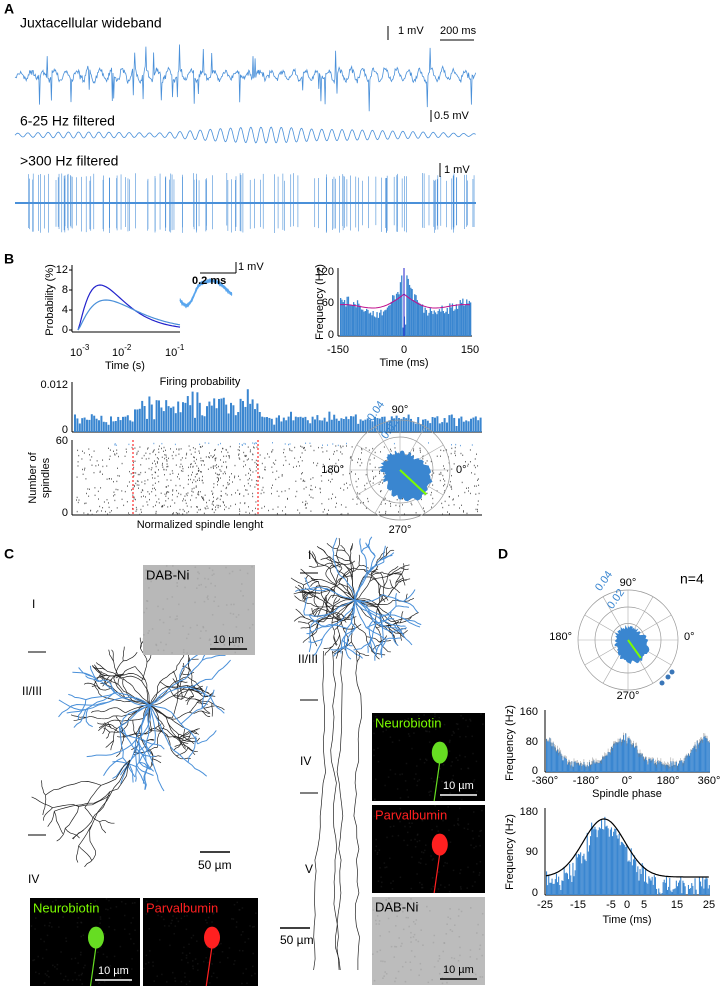  I want to click on radius-label: 0.04, so click(604, 581).